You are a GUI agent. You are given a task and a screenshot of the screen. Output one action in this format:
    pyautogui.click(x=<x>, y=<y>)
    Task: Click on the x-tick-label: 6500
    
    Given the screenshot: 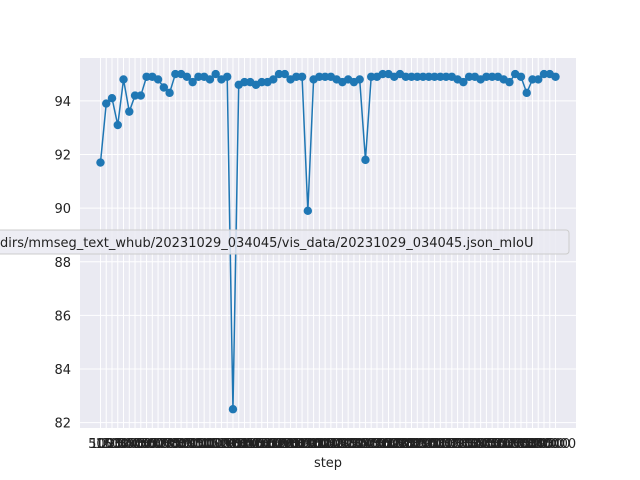 What is the action you would take?
    pyautogui.click(x=169, y=444)
    